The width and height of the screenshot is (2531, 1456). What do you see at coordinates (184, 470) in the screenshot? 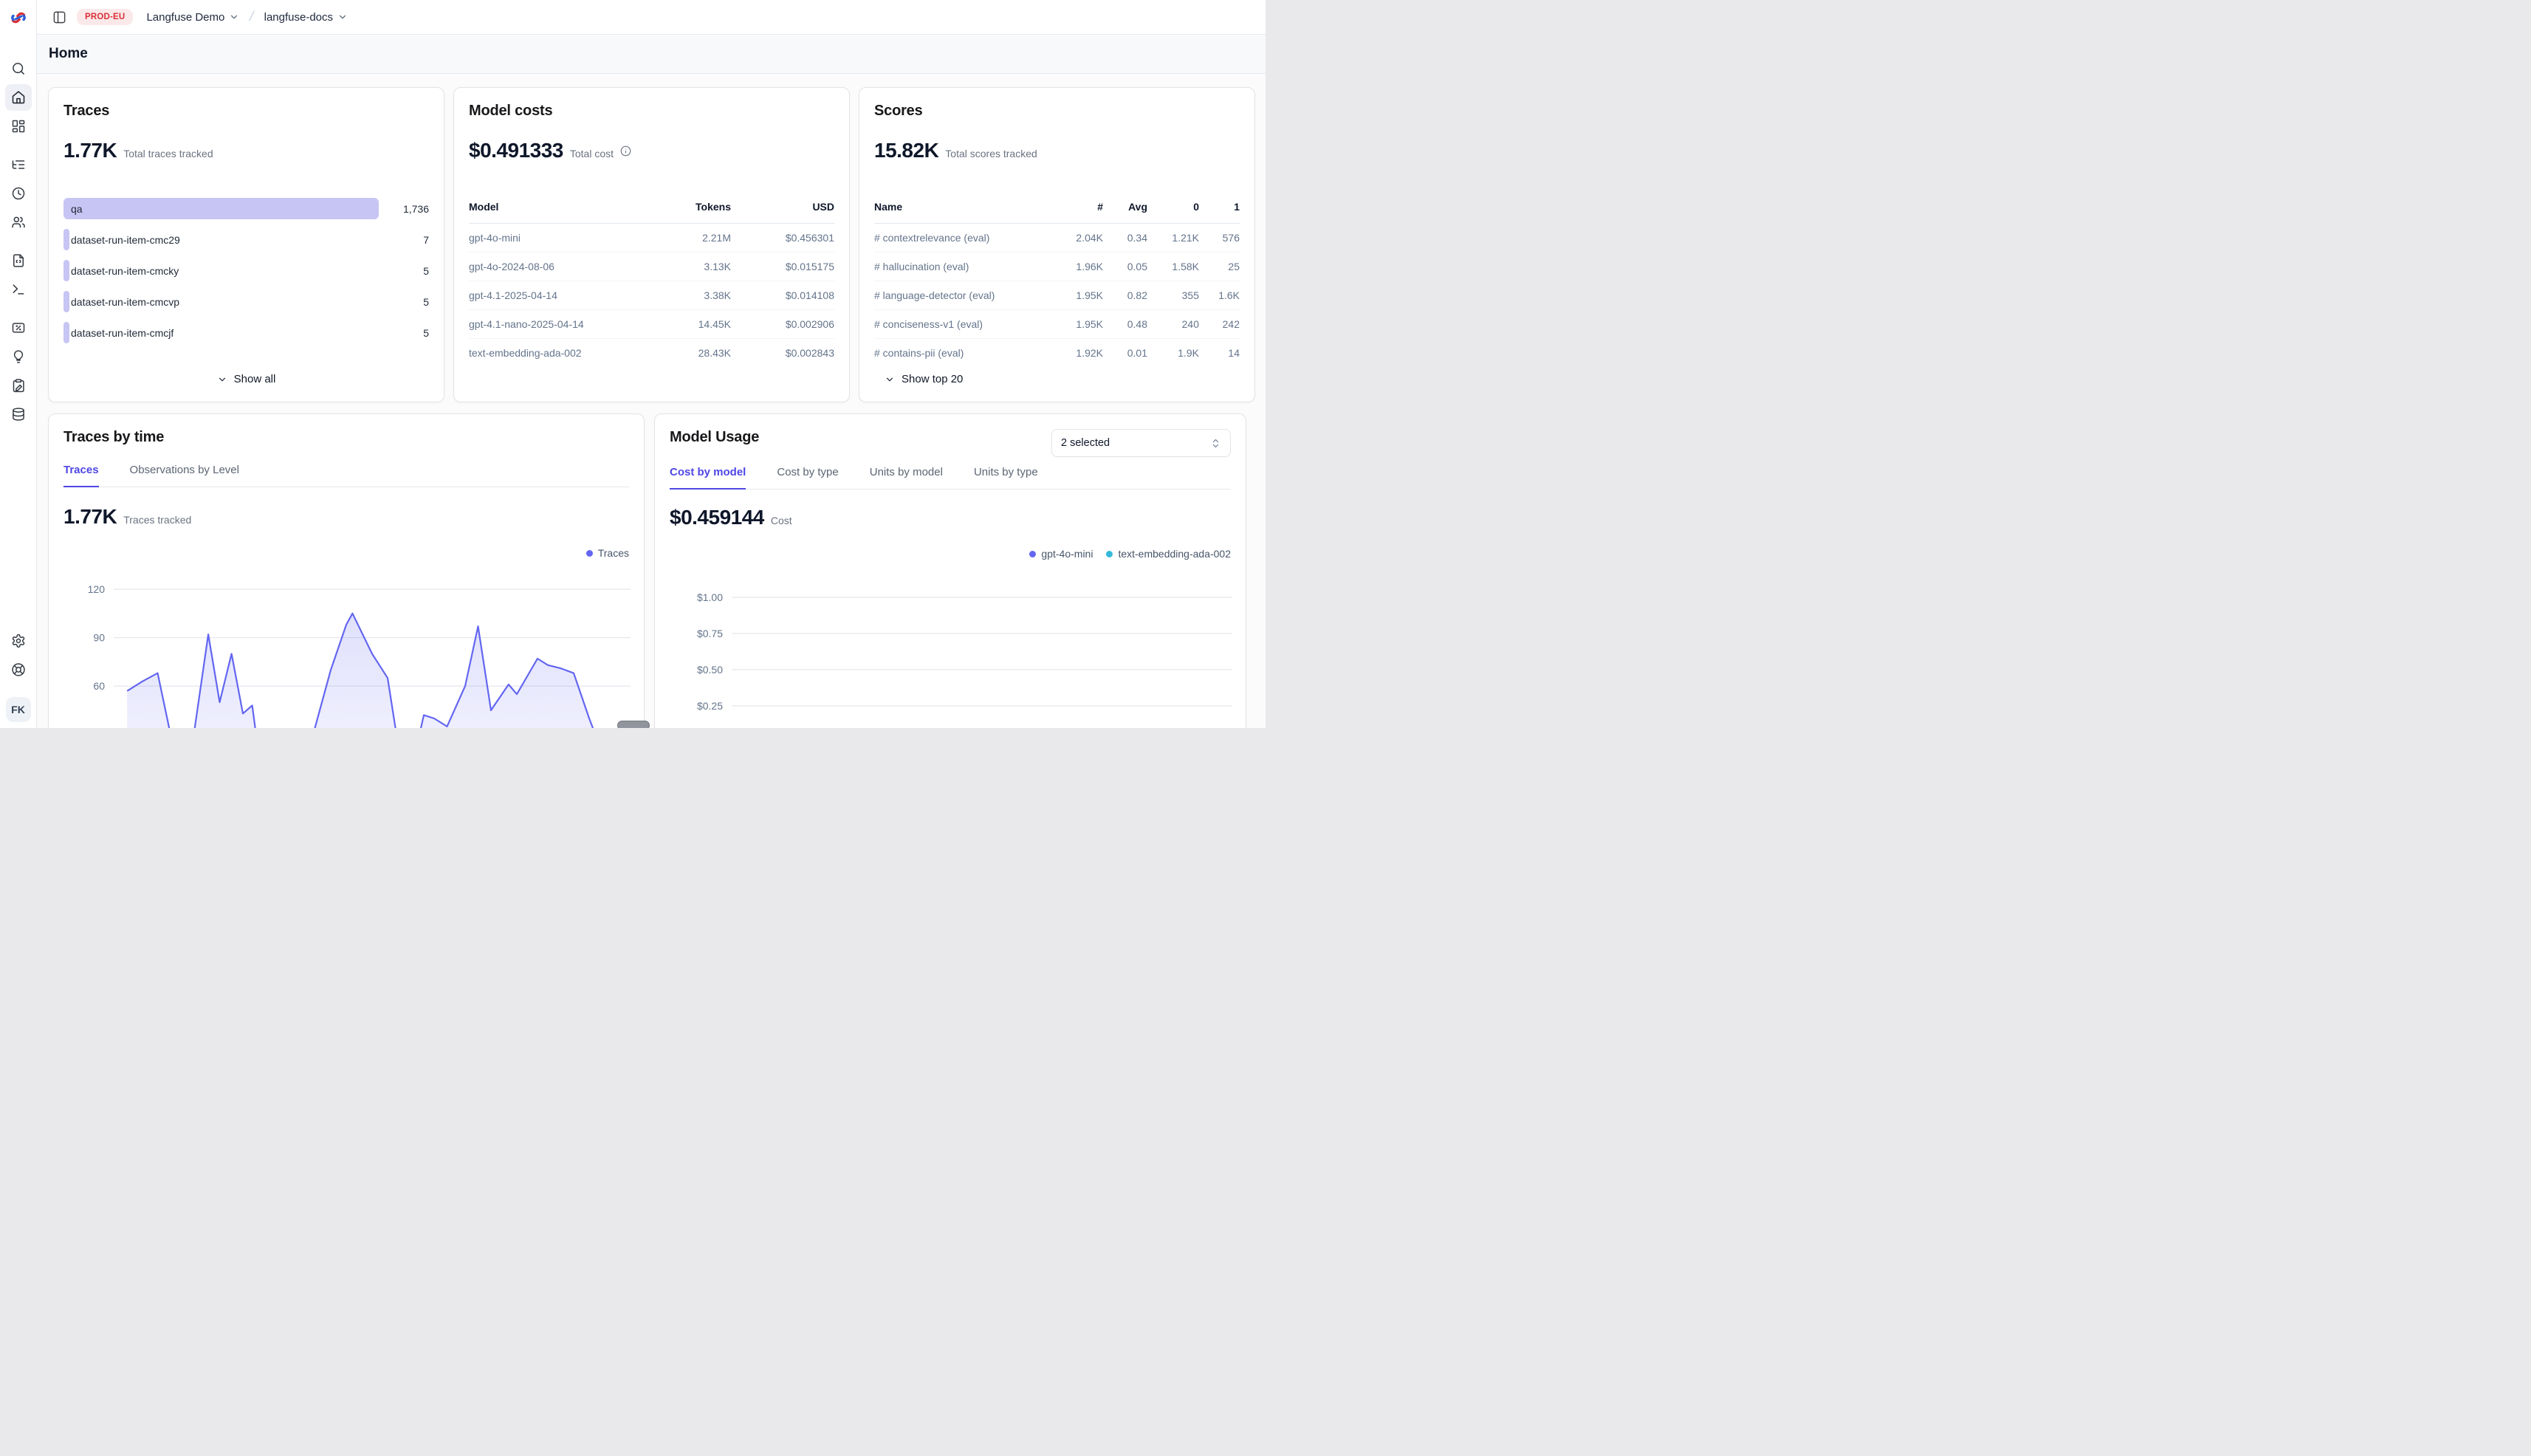
I see `traces-by-time-tab-observations-by-level: Observations by Level` at bounding box center [184, 470].